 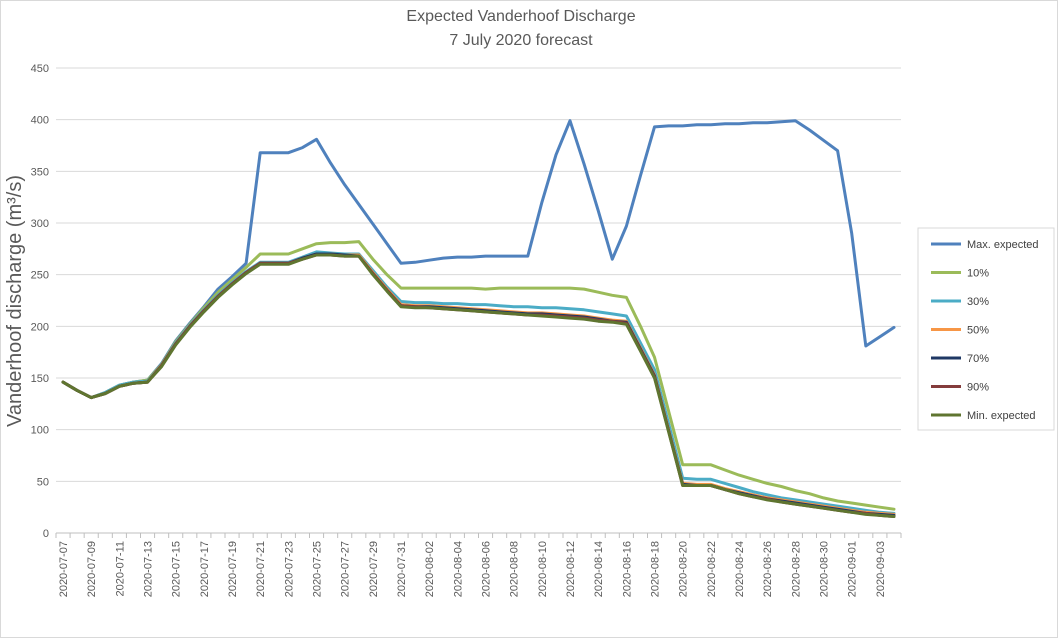 I want to click on x-tick-label: 2020-07-17, so click(x=205, y=569).